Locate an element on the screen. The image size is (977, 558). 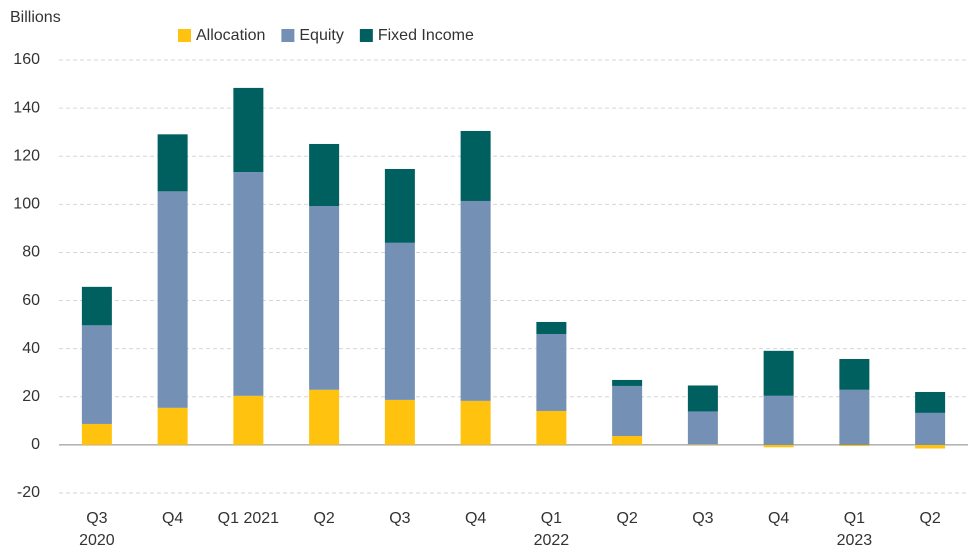
y-tick-label: 0 is located at coordinates (35, 444).